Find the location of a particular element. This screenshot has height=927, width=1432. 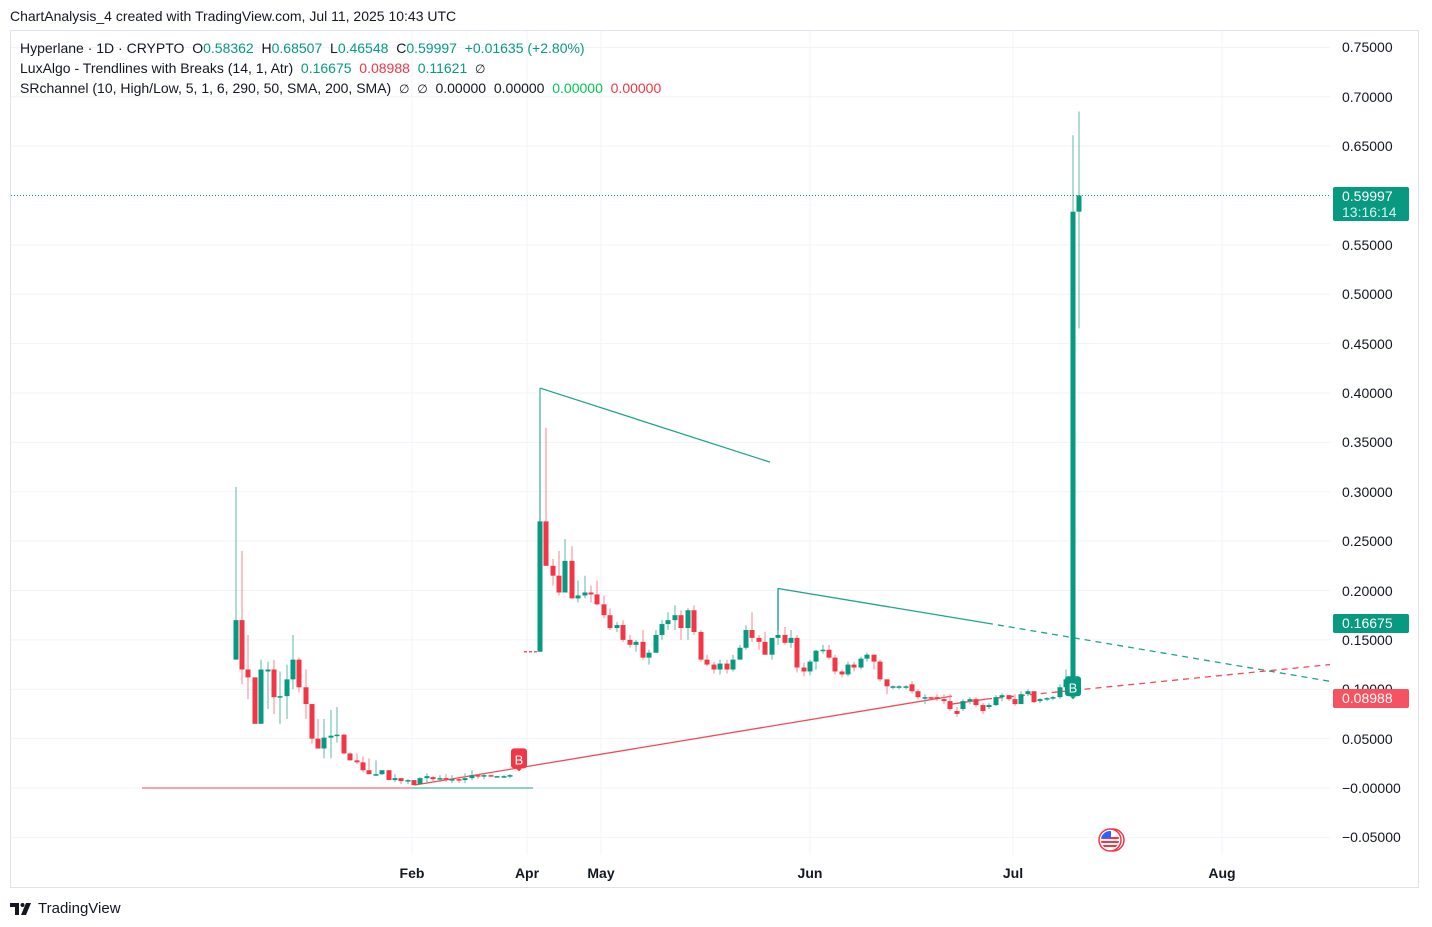

high-label: H is located at coordinates (266, 48).